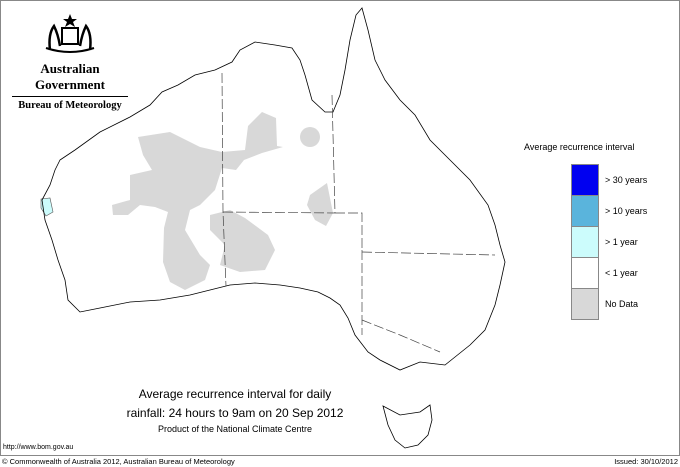 This screenshot has height=467, width=680. I want to click on product-credit: Product of the National Climate Centre, so click(235, 429).